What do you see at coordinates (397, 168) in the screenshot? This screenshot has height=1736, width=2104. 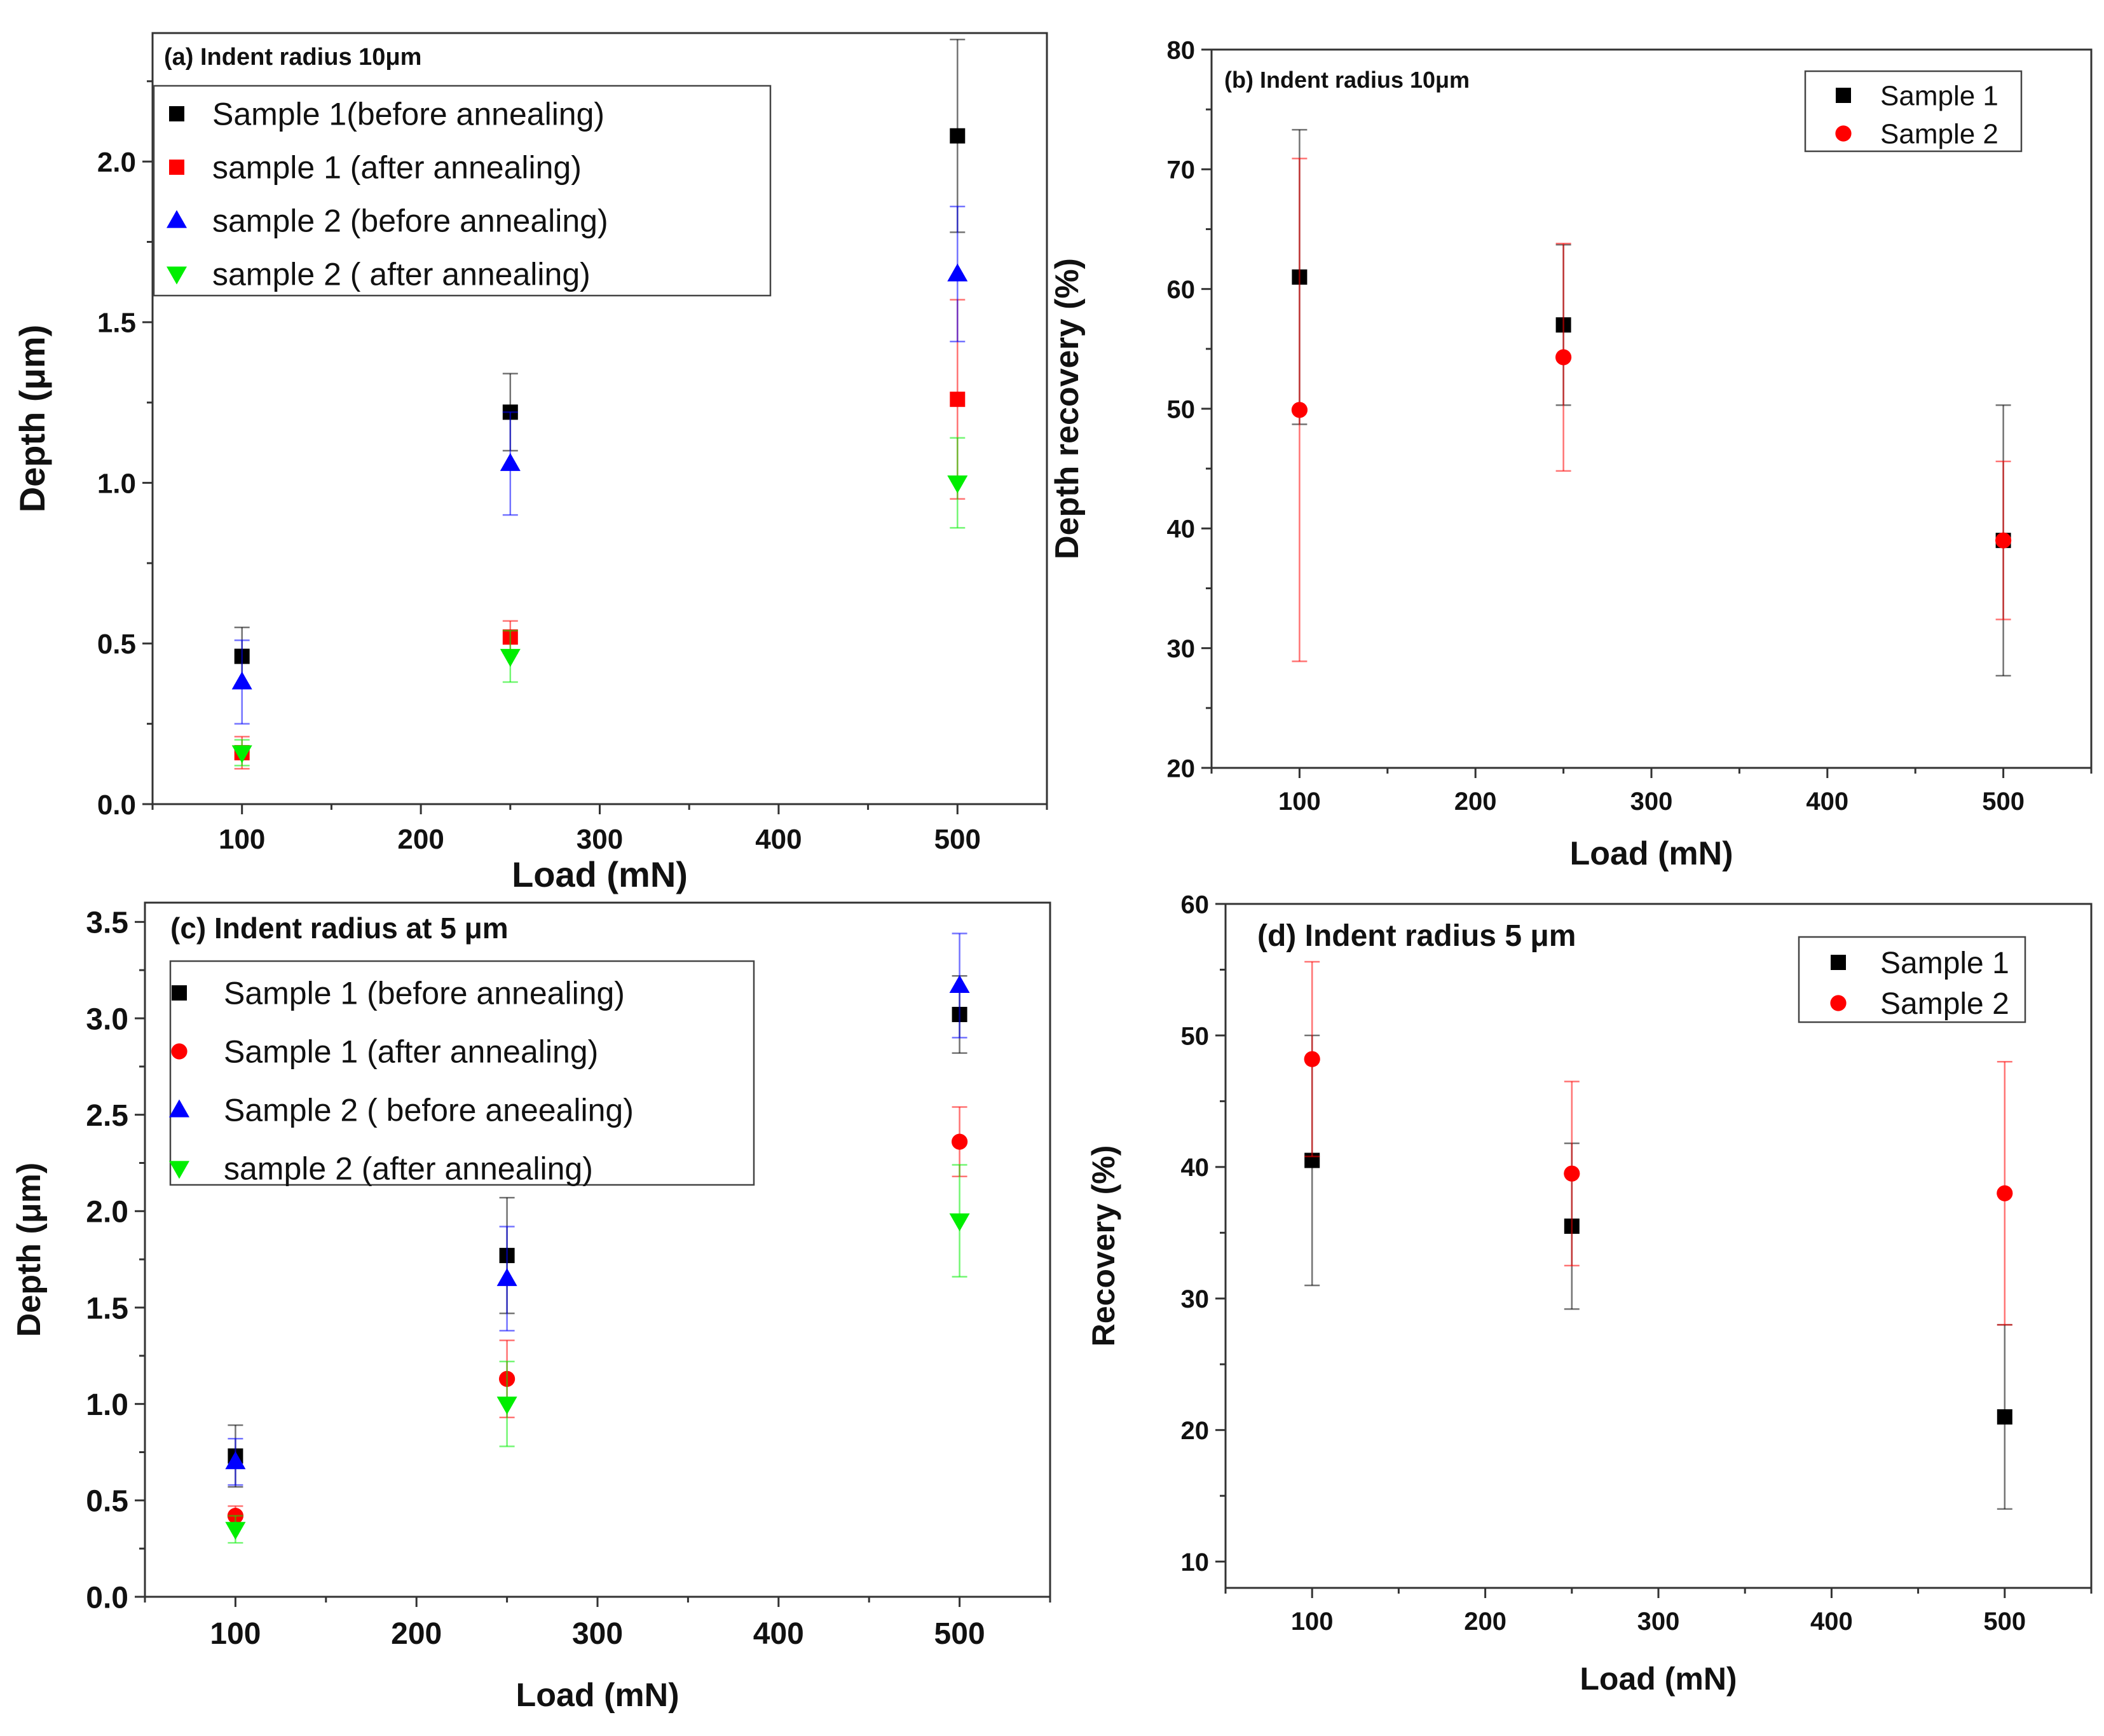 I see `legend-entry: sample 1 (after annealing)` at bounding box center [397, 168].